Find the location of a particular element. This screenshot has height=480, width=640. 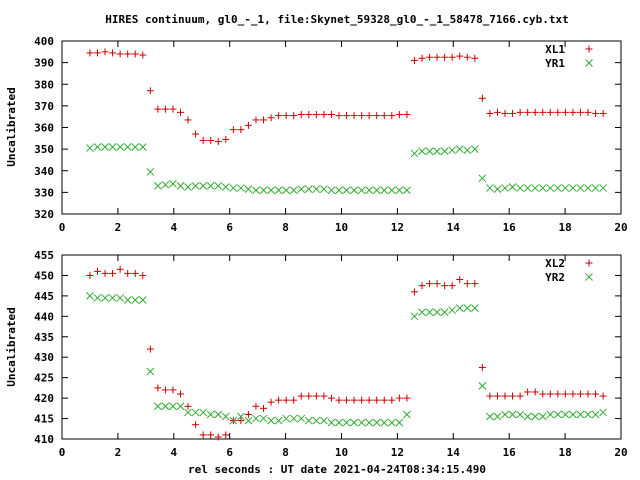

y-tick-label: 390 is located at coordinates (44, 63).